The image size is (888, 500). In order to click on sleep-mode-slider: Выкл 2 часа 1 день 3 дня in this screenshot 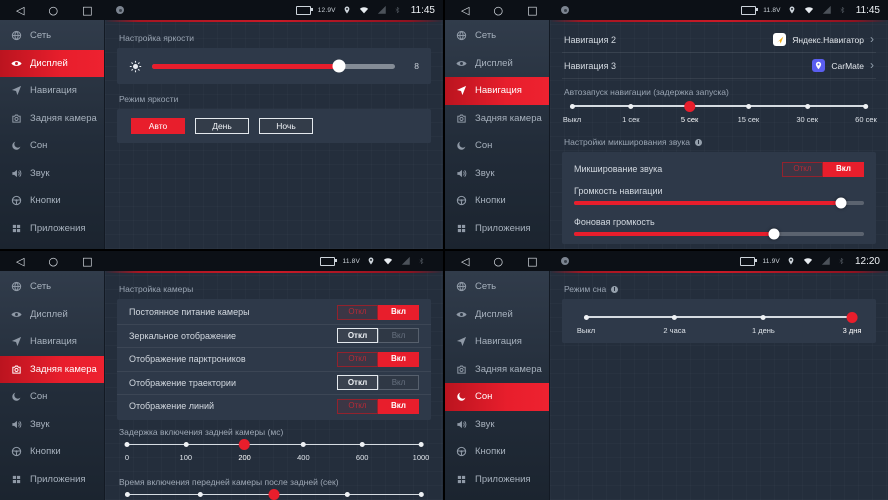, I will do `click(719, 325)`.